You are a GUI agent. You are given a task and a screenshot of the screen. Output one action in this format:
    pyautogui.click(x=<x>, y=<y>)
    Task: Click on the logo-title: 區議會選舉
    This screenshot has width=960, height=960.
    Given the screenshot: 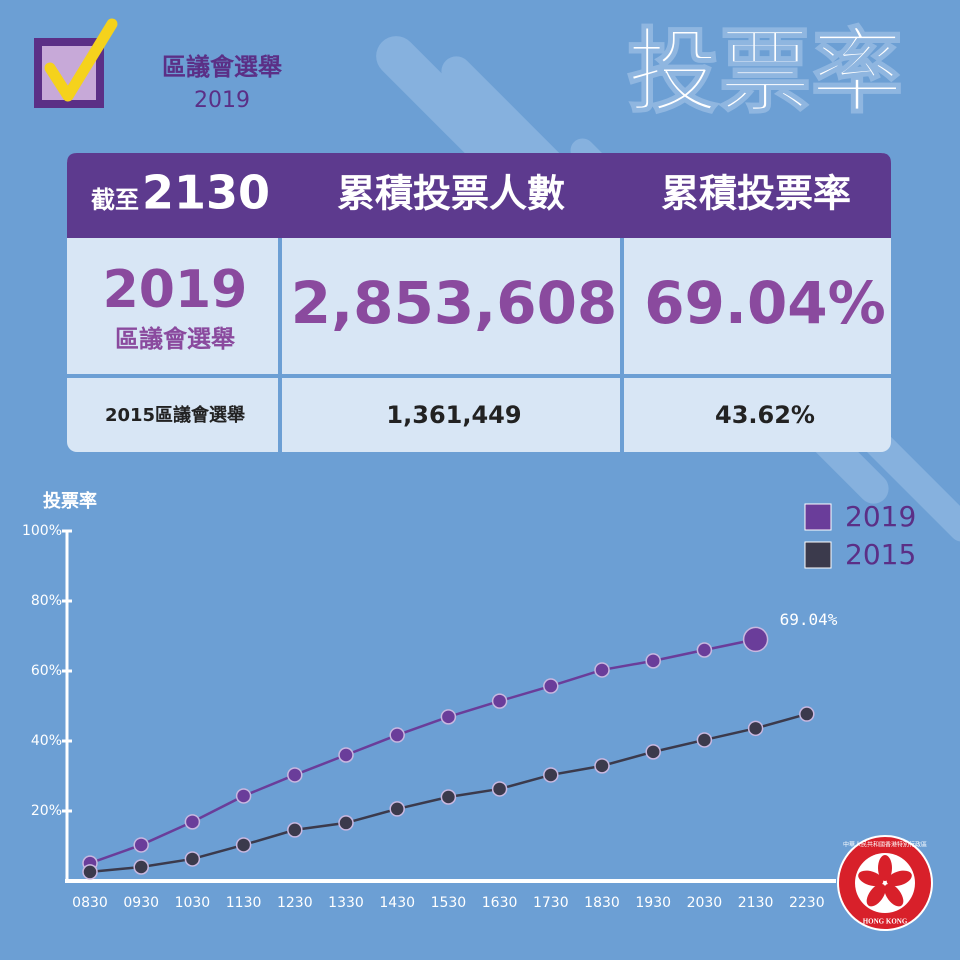 What is the action you would take?
    pyautogui.click(x=222, y=67)
    